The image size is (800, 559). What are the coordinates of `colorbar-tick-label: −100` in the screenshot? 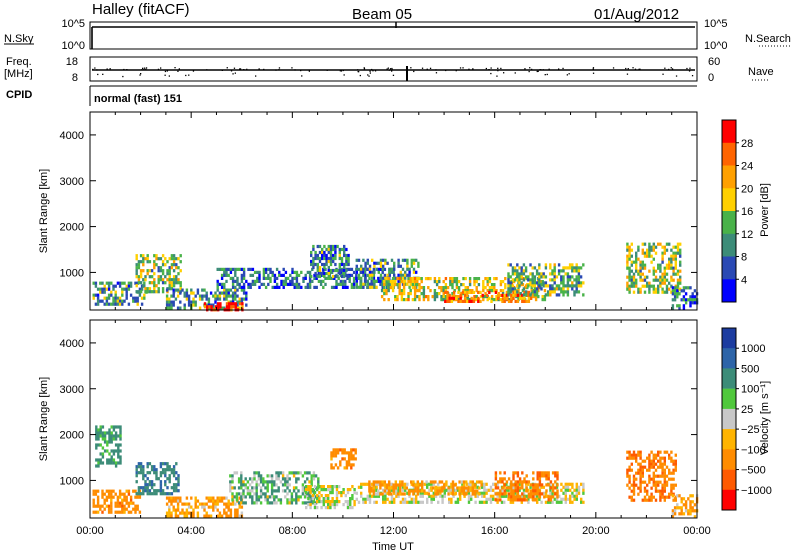 It's located at (753, 450).